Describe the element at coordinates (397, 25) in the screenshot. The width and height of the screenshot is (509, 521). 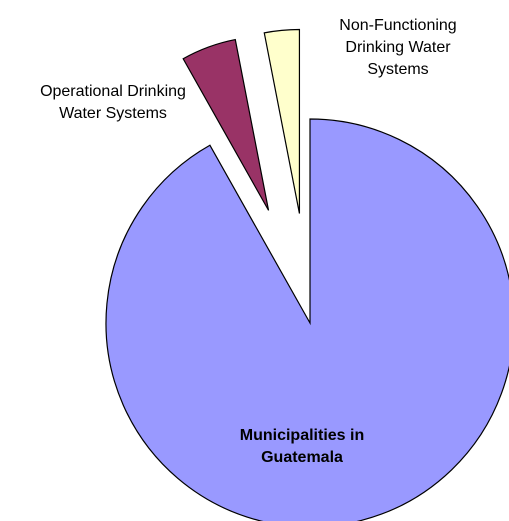
I see `slice-label-line: Non-Functioning` at that location.